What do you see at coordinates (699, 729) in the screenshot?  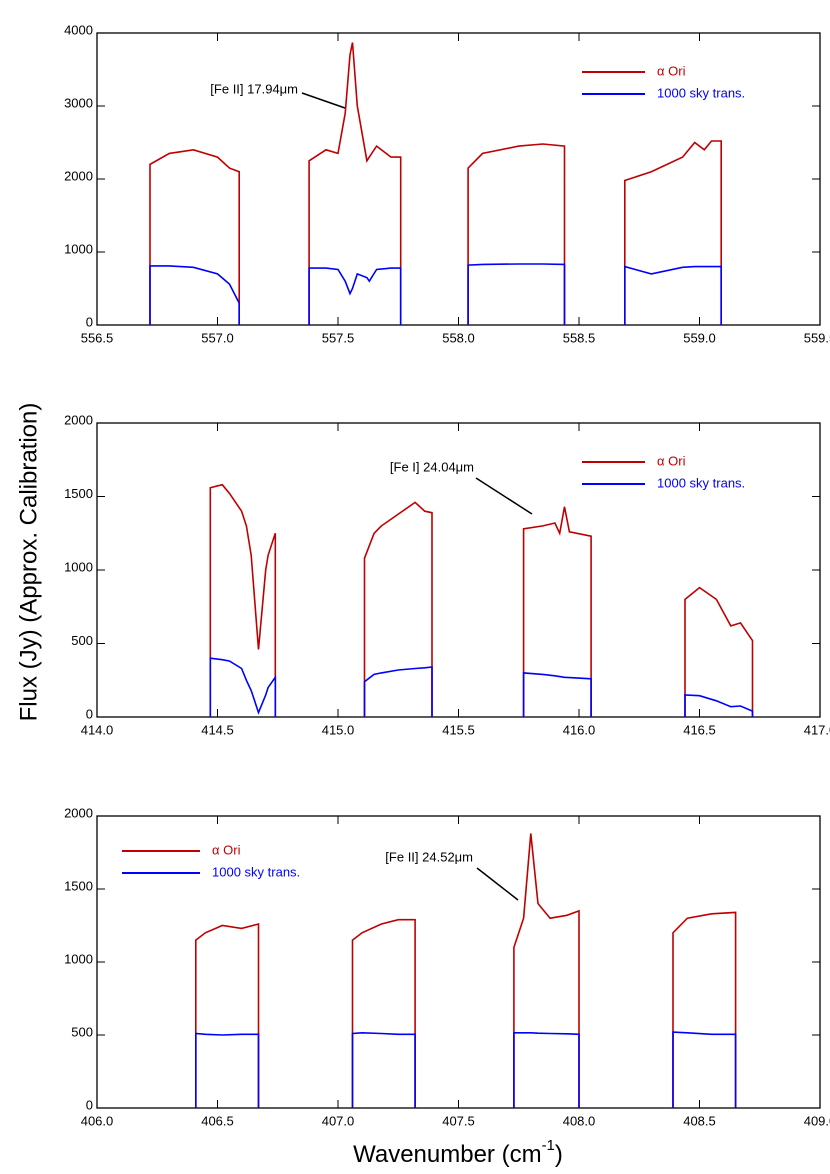 I see `x-tick-label: 416.5` at bounding box center [699, 729].